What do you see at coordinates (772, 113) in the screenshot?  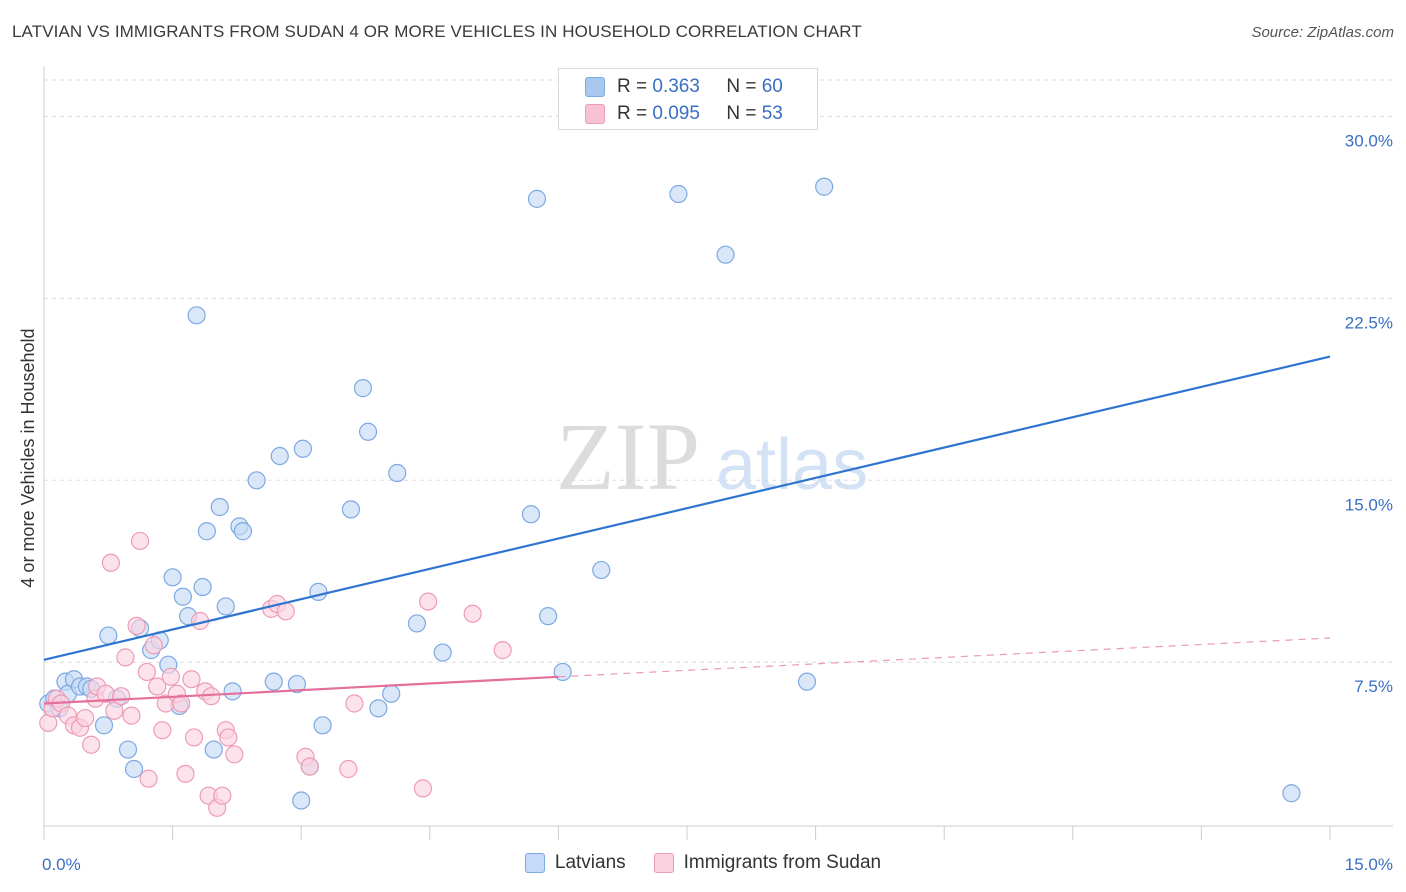 I see `n-value: 53` at bounding box center [772, 113].